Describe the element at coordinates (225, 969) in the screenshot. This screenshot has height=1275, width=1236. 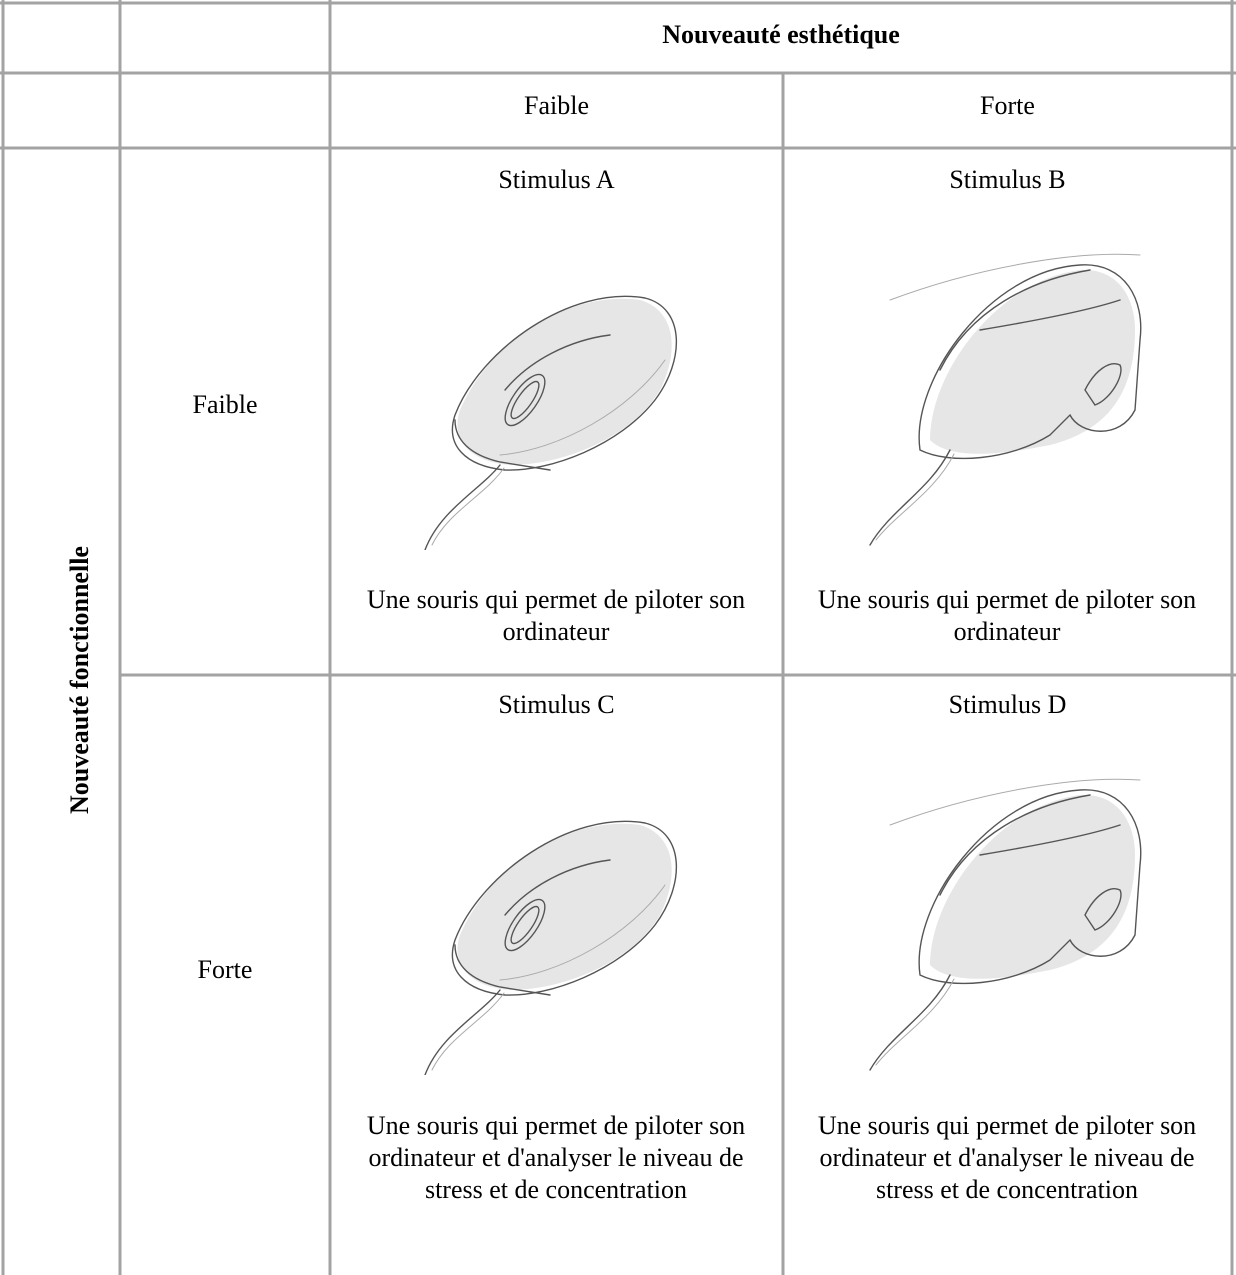
I see `row-label: Forte` at that location.